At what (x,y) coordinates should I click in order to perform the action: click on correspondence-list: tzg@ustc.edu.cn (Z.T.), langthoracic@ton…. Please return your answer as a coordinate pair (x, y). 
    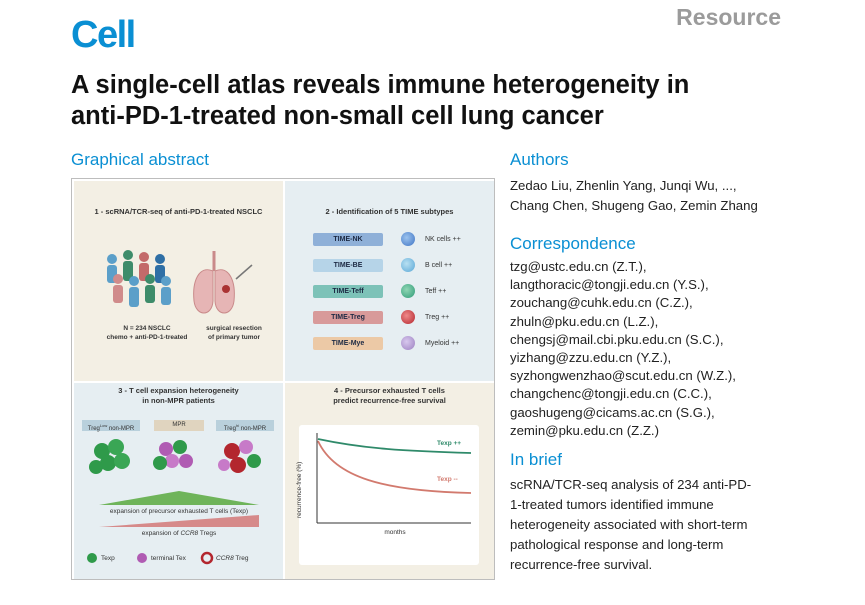
    Looking at the image, I should click on (623, 349).